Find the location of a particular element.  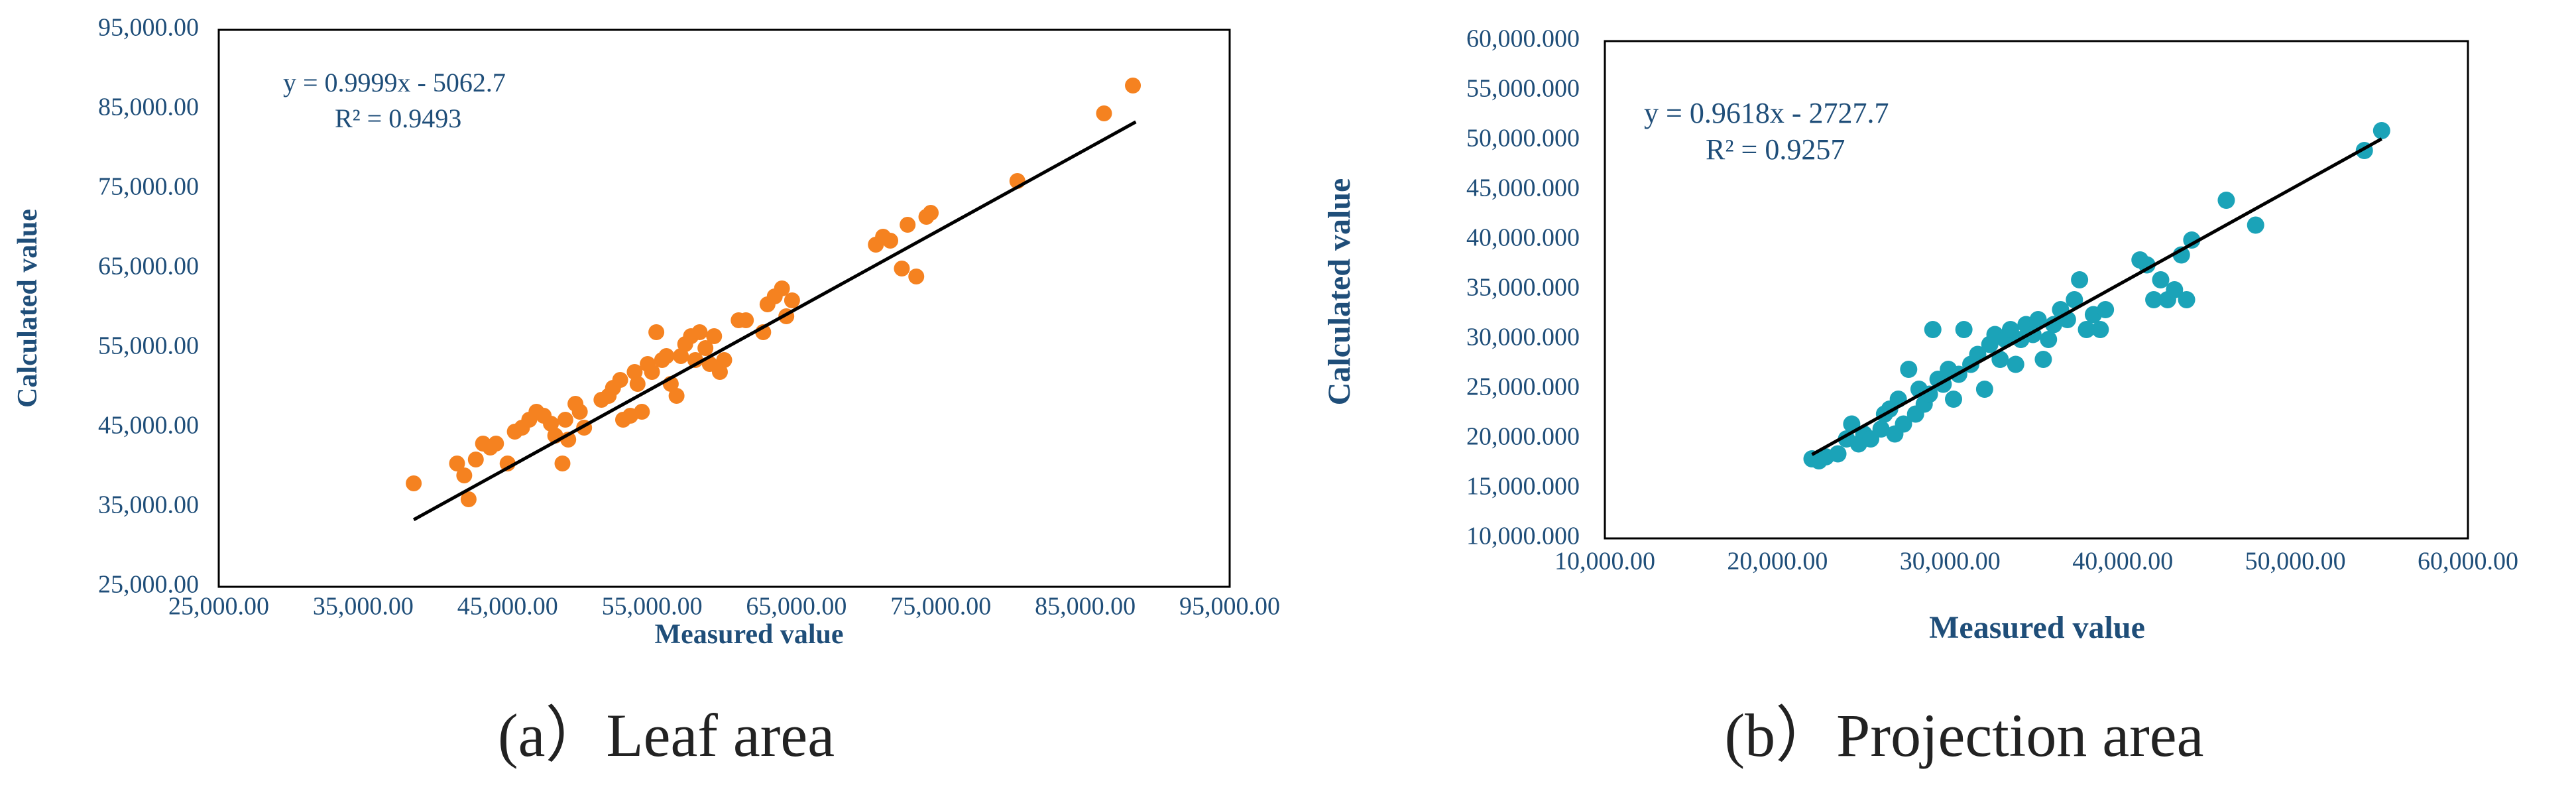

y-tick-label: 50,000.000 is located at coordinates (1523, 139).